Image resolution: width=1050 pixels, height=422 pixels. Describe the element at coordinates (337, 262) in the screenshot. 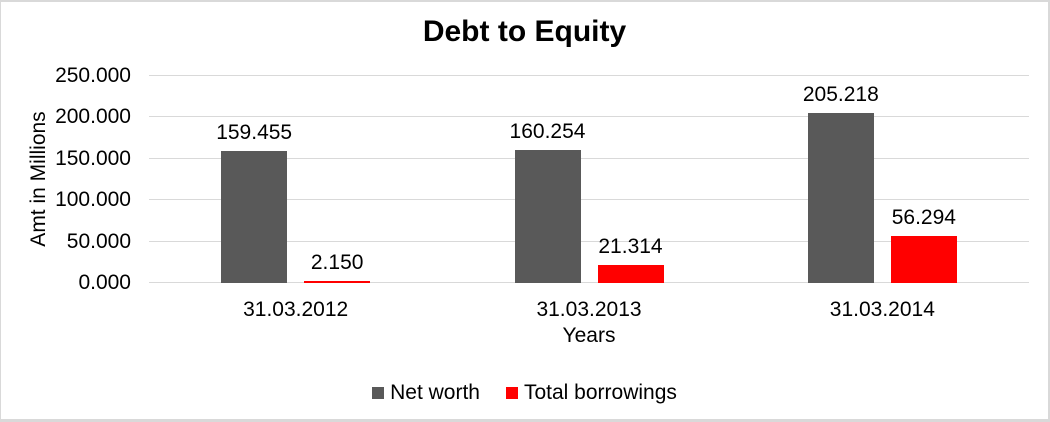

I see `value-label-total-borrowings-31-03-2012: 2.150` at that location.